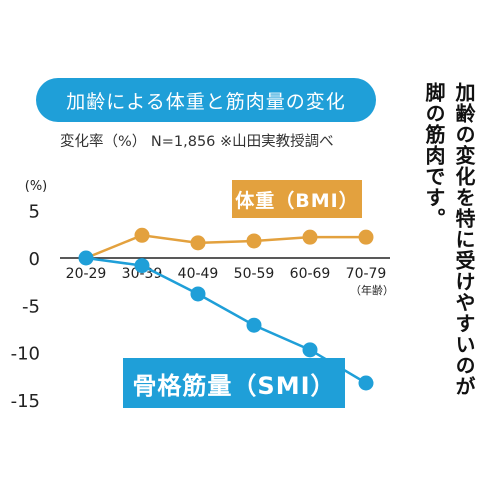 The height and width of the screenshot is (490, 490). Describe the element at coordinates (234, 383) in the screenshot. I see `legend-smi: 骨格筋量（SMI）` at that location.